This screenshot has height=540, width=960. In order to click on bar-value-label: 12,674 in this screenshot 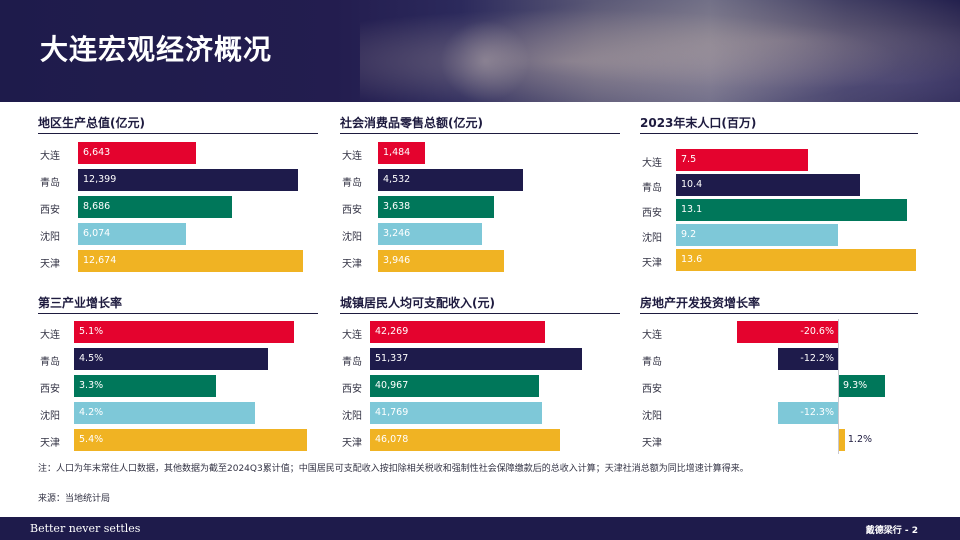, I will do `click(100, 260)`.